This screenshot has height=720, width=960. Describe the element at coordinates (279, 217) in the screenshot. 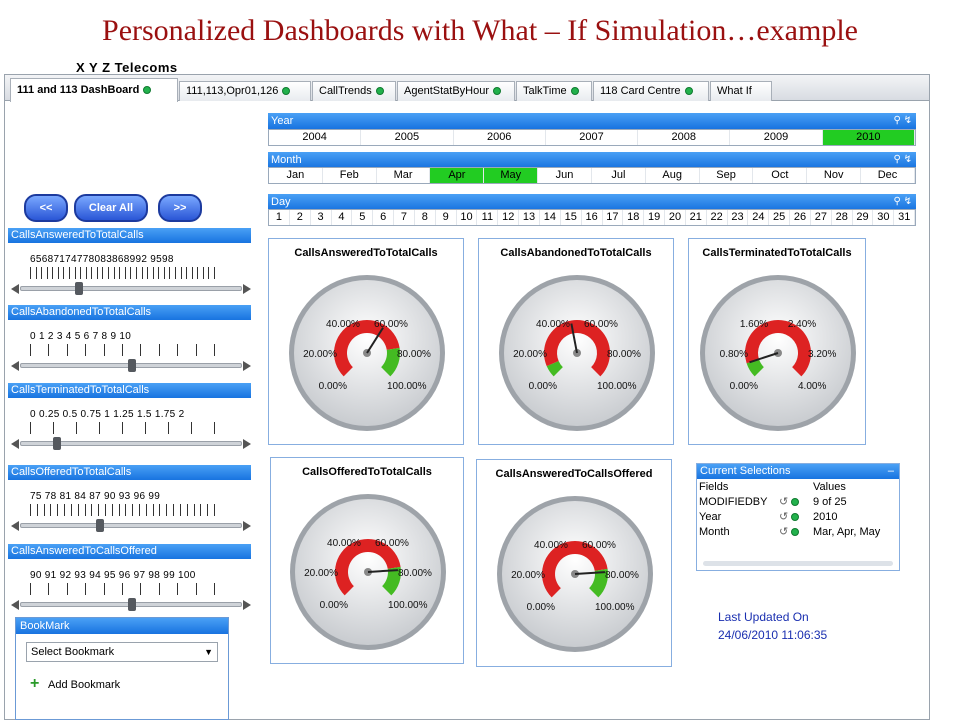

I see `day-option: 1` at that location.